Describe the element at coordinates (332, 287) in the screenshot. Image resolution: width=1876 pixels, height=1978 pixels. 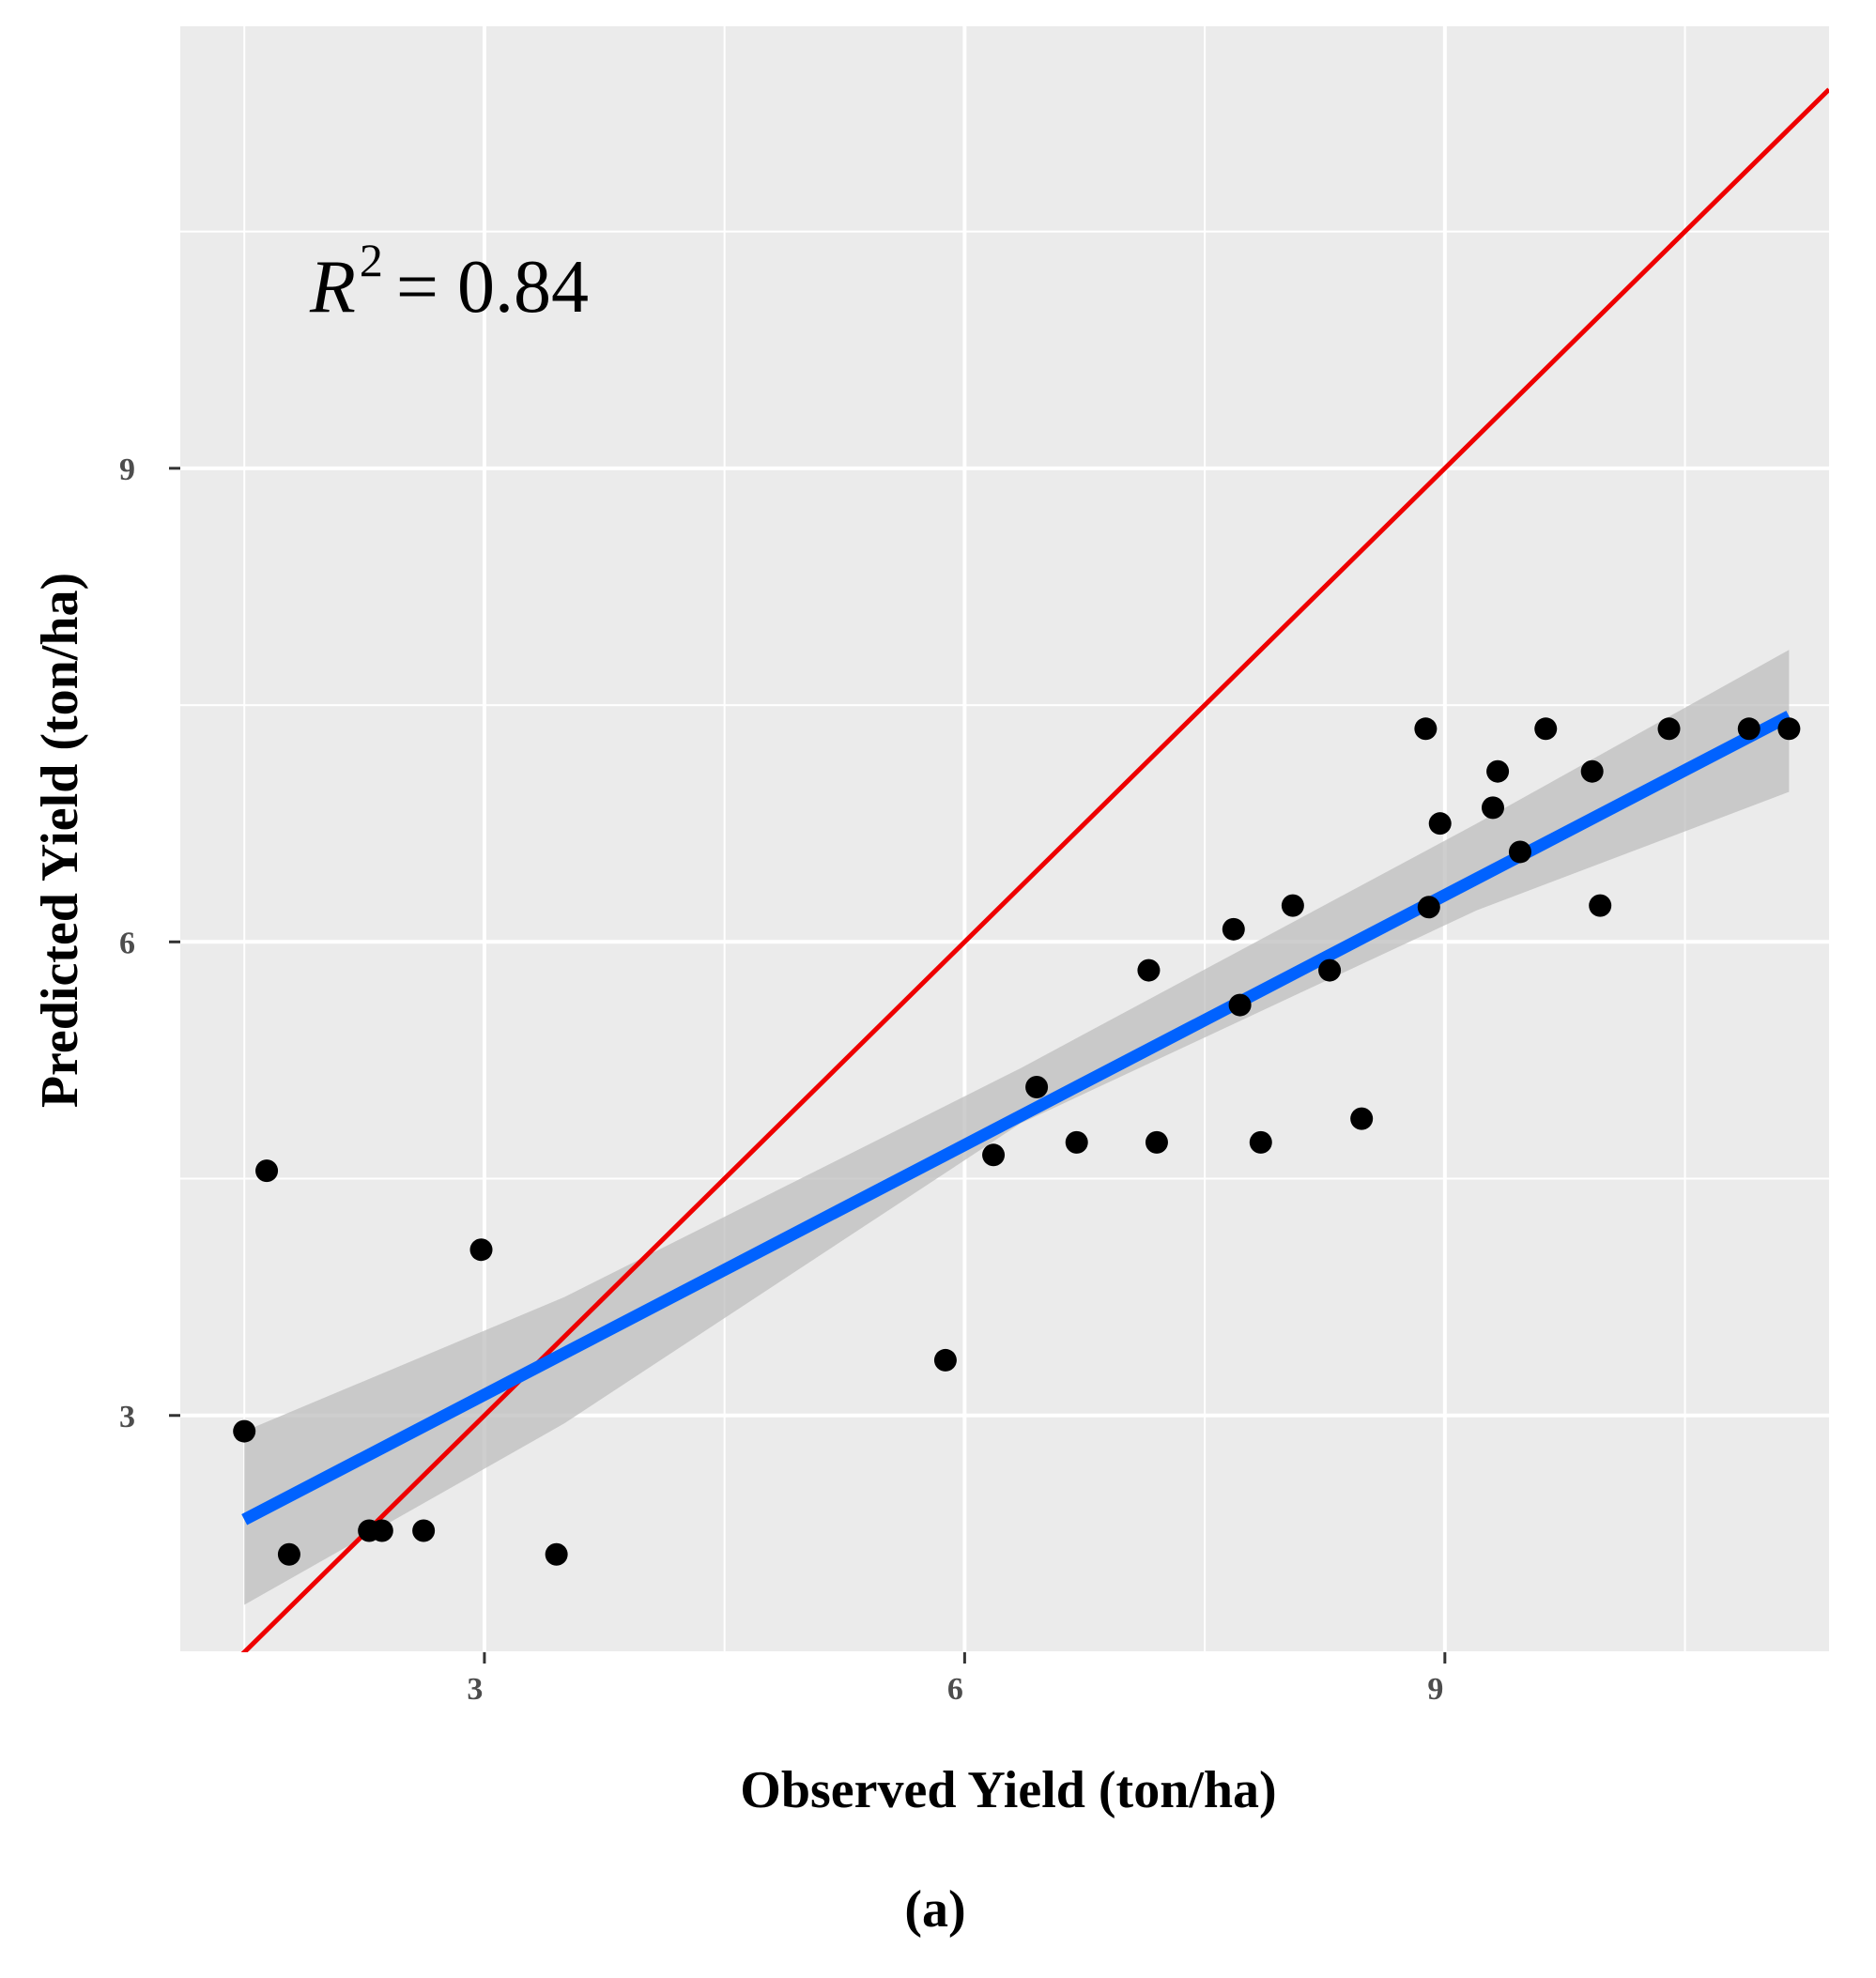
I see `r-squared-symbol: R` at that location.